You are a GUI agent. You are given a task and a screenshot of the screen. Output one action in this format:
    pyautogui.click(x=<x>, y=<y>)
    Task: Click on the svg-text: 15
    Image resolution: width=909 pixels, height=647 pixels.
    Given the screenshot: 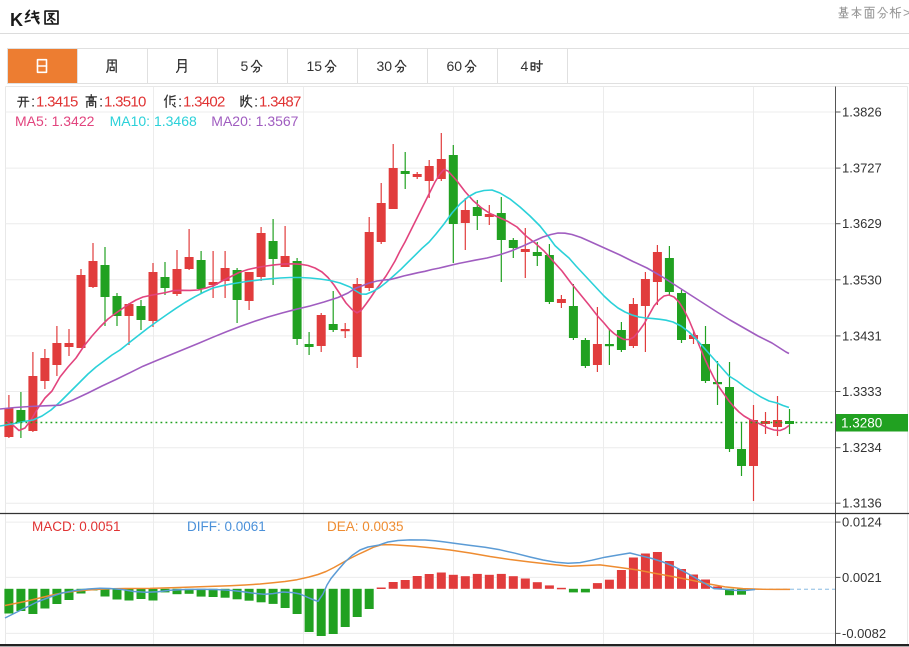 What is the action you would take?
    pyautogui.click(x=315, y=66)
    